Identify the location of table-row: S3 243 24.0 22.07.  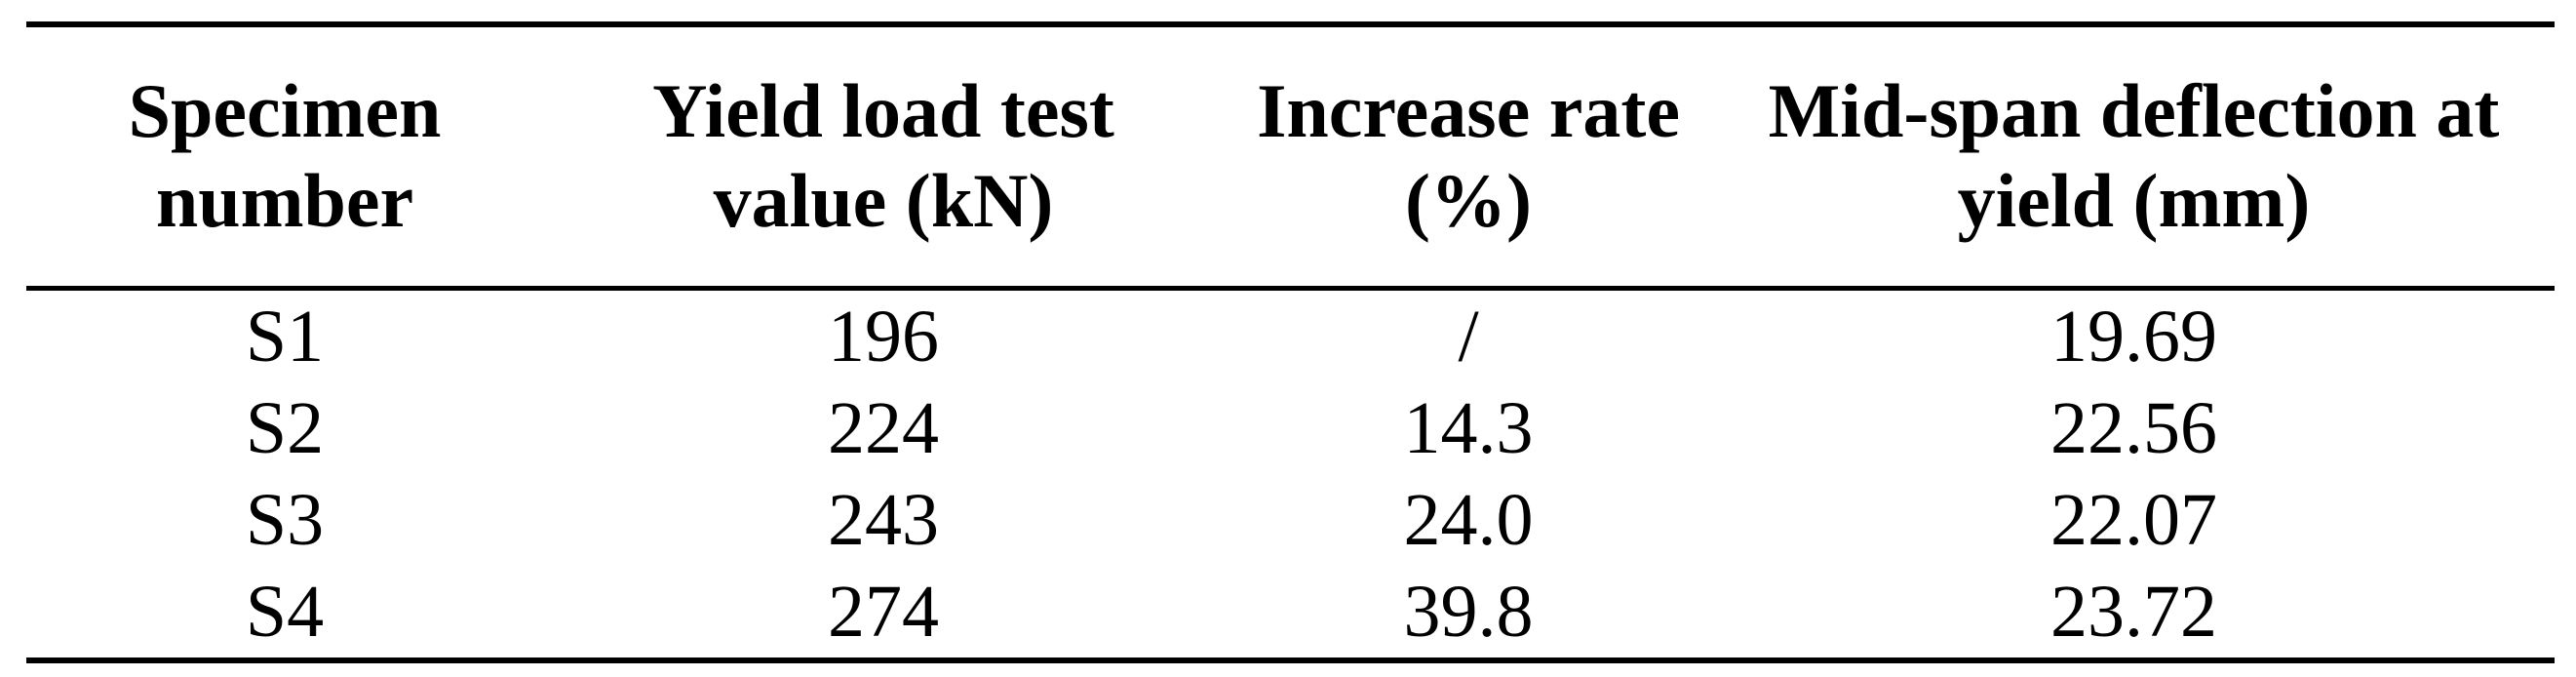
(1290, 520).